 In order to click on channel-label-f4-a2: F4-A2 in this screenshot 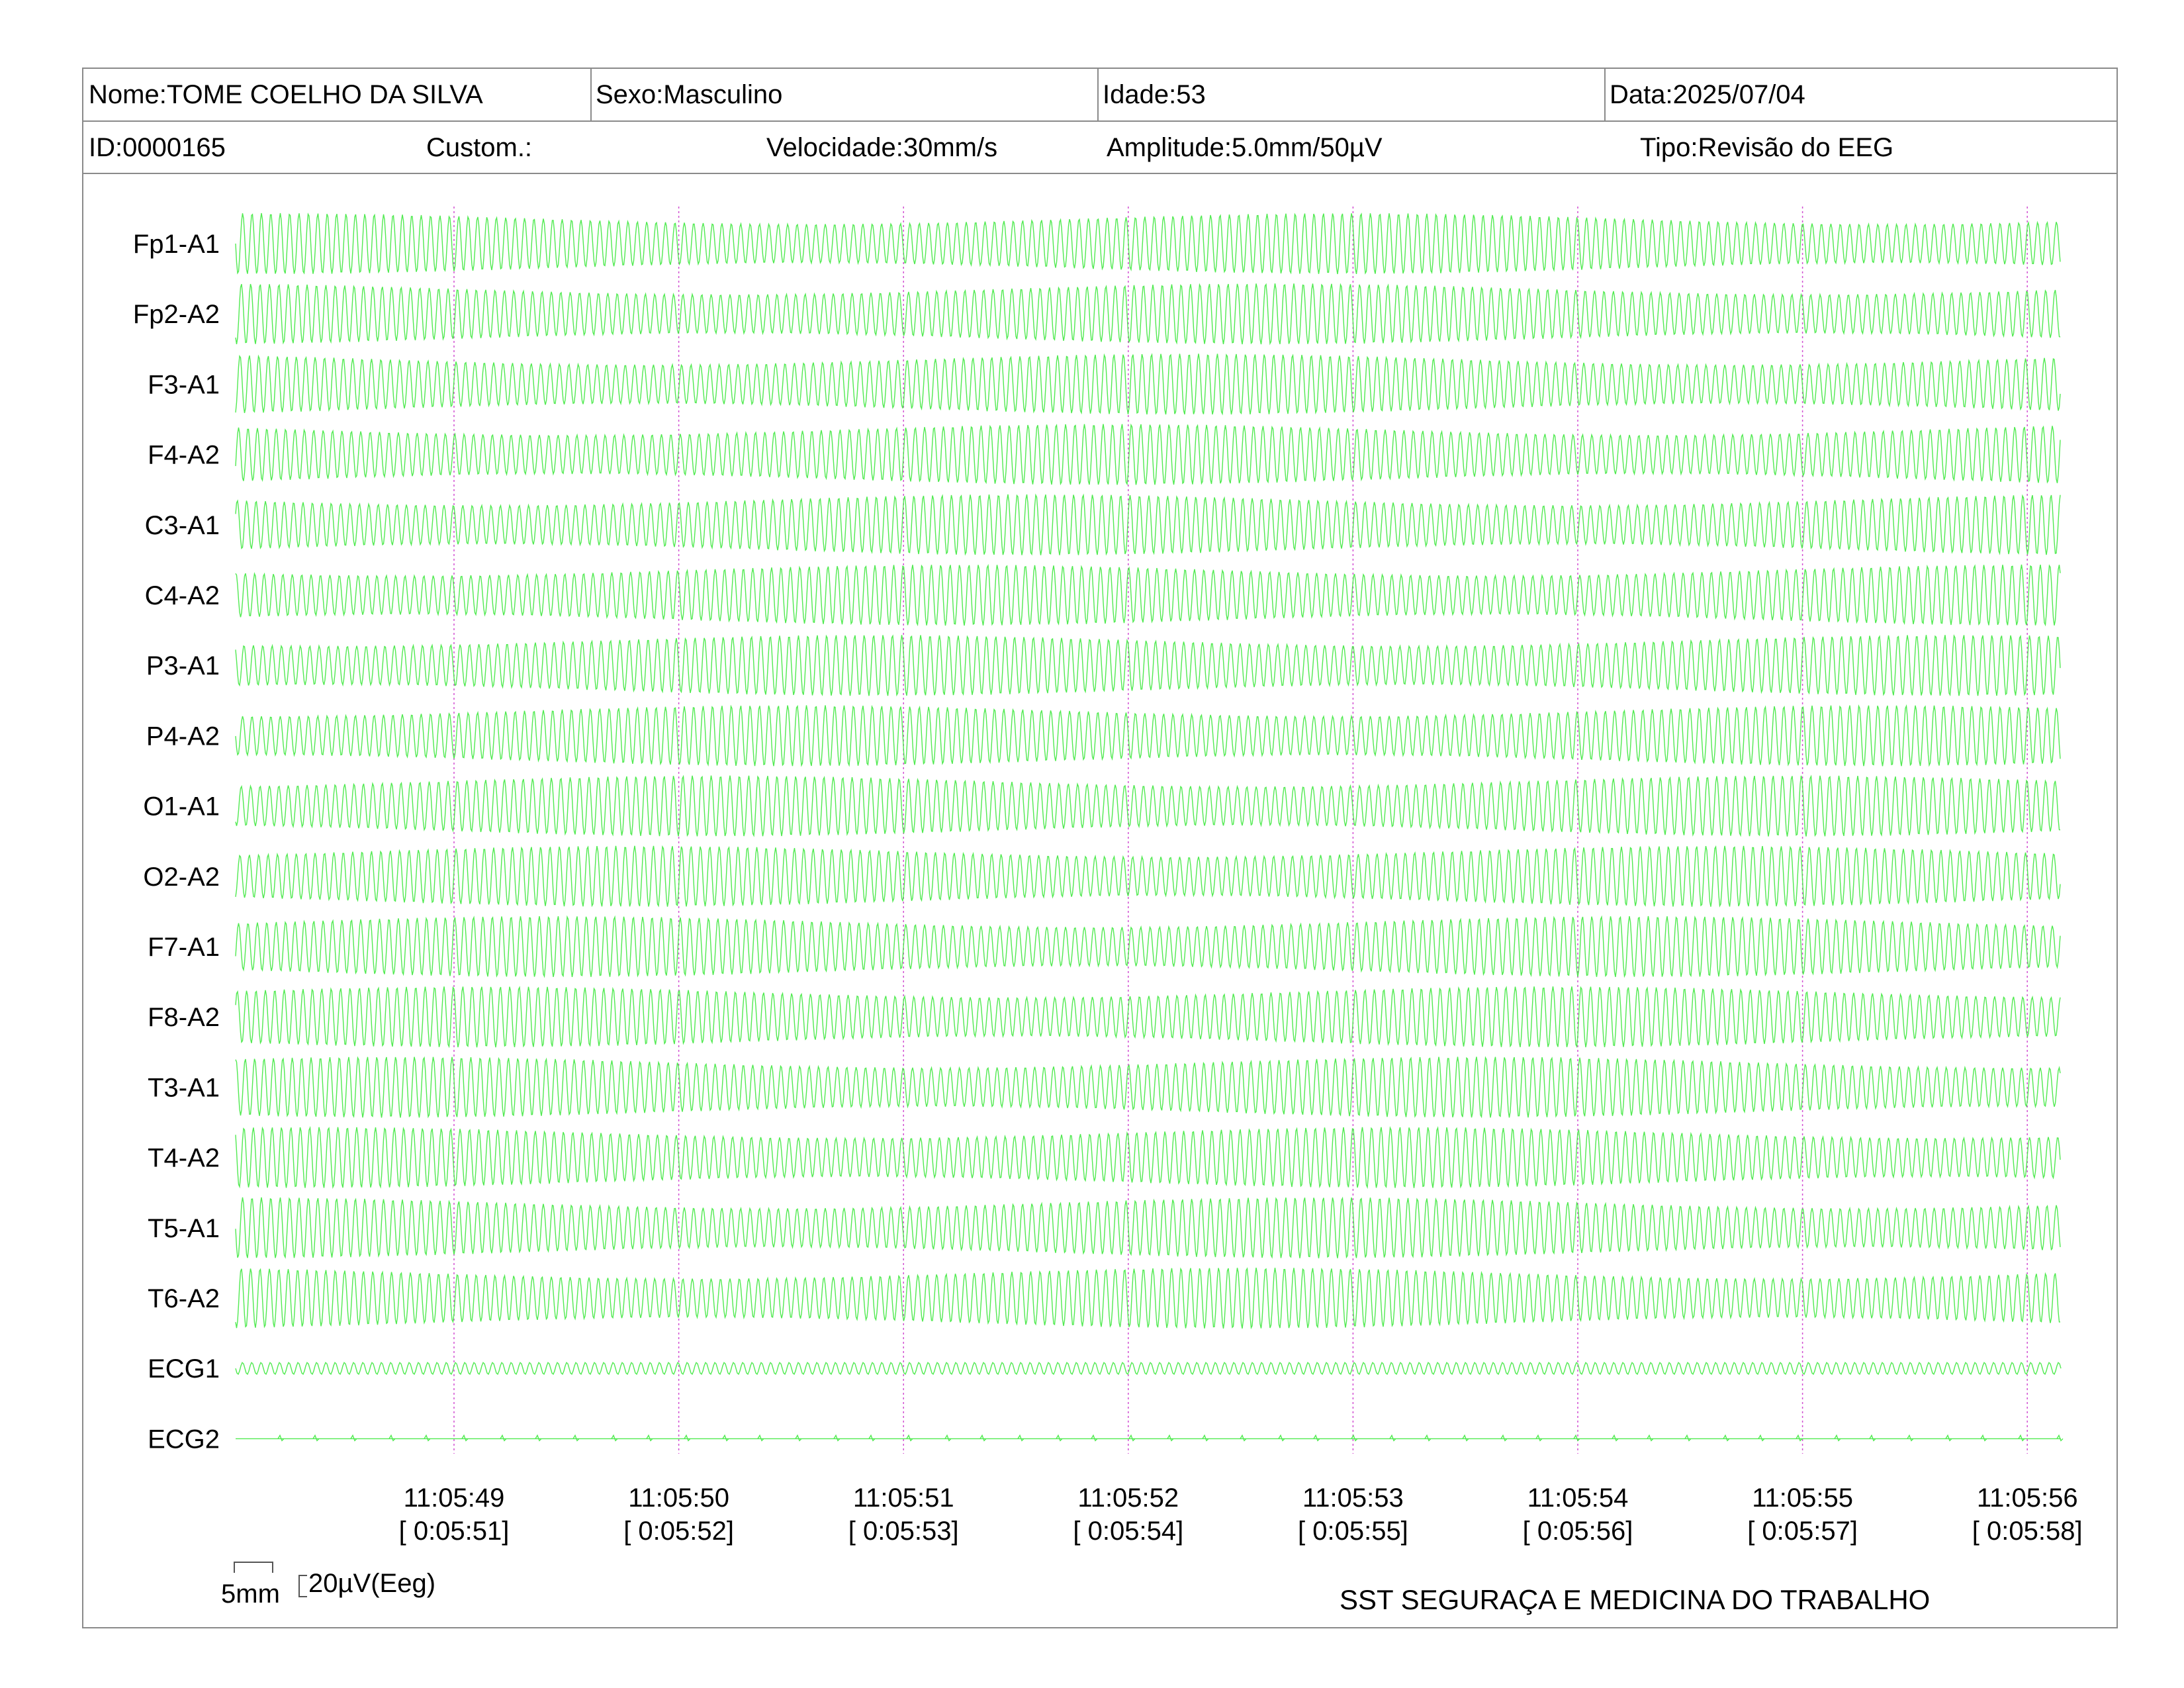, I will do `click(184, 455)`.